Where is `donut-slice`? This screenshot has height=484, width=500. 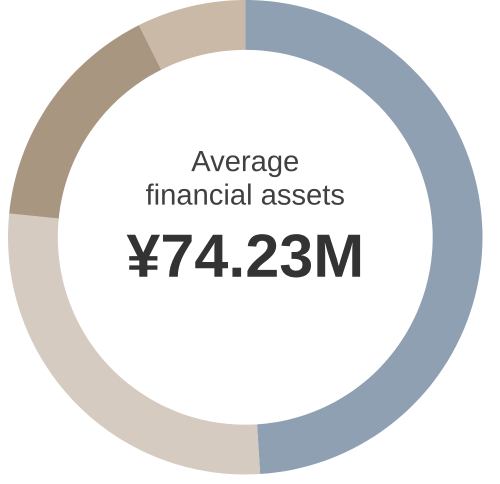
donut-slice is located at coordinates (192, 35).